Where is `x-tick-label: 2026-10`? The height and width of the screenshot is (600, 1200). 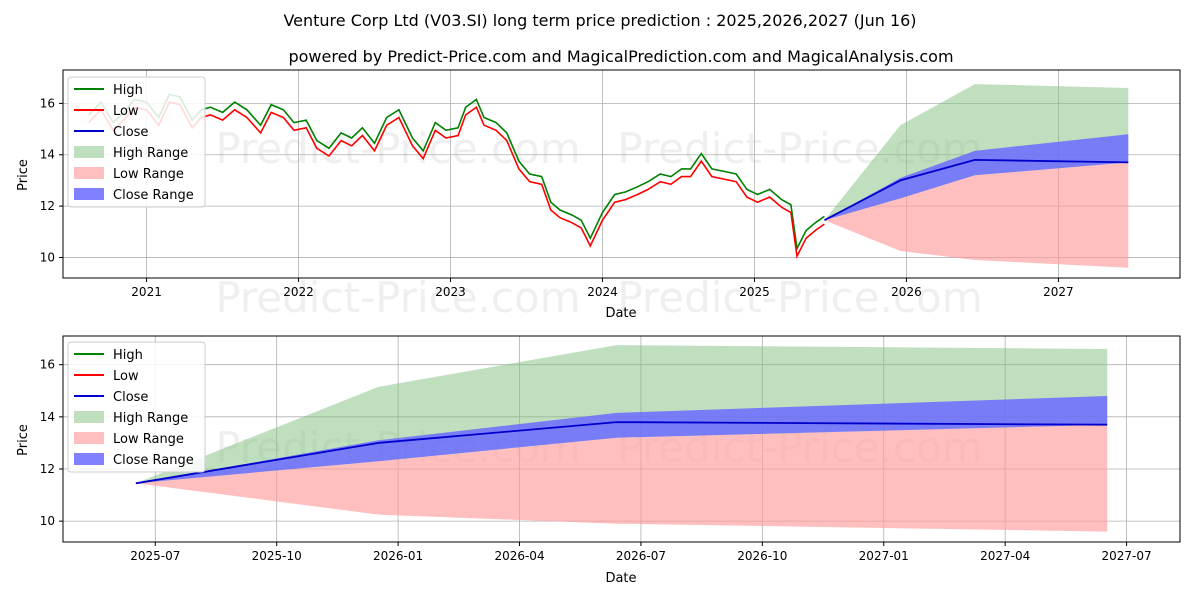 x-tick-label: 2026-10 is located at coordinates (762, 556).